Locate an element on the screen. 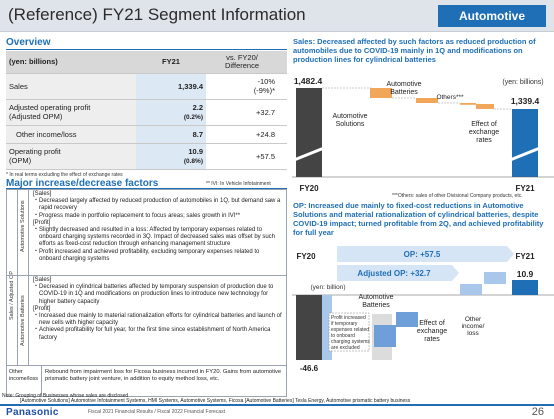 Image resolution: width=554 pixels, height=419 pixels. batteries-label: Automotive Batteries is located at coordinates (23, 320).